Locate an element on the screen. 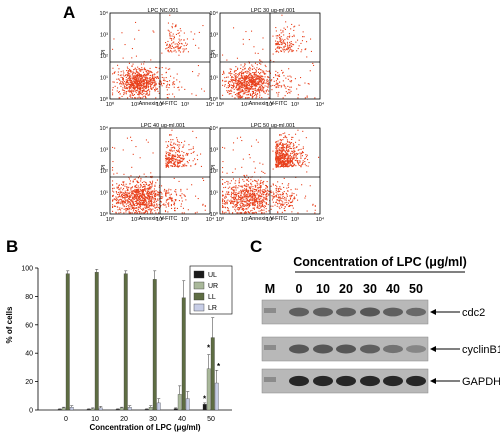  band-label: cyclinB1 is located at coordinates (481, 350).